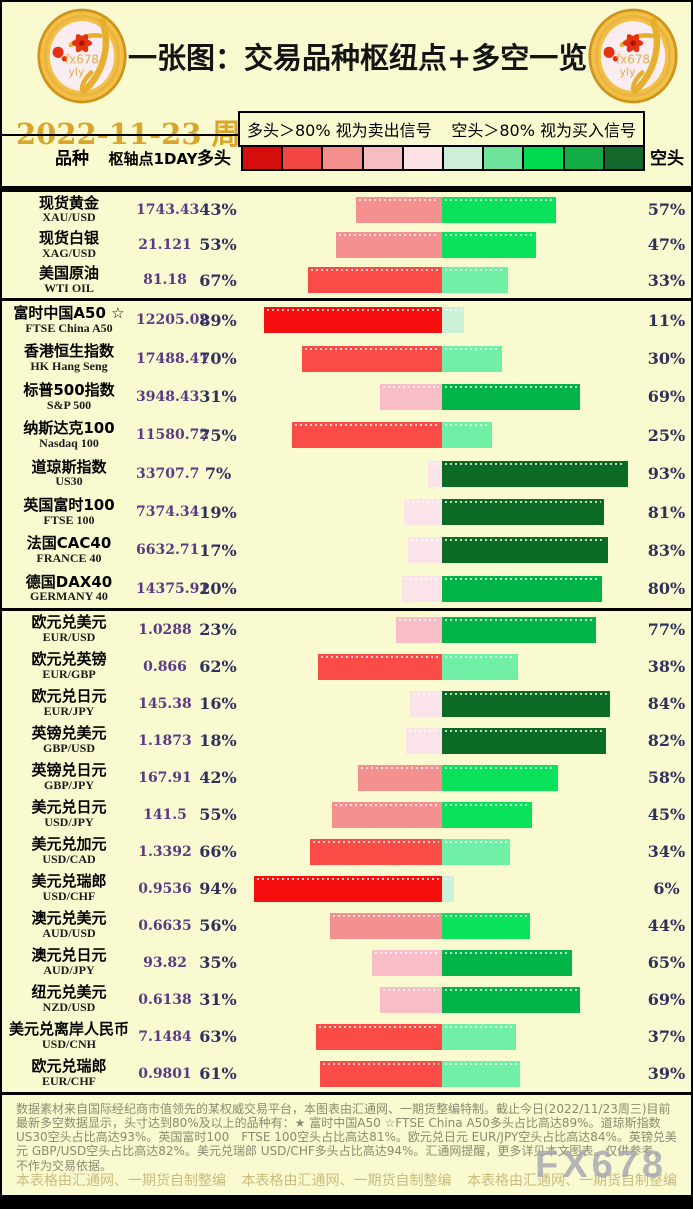 This screenshot has height=1209, width=693. Describe the element at coordinates (69, 466) in the screenshot. I see `instrument-name-cn: 道琼斯指数` at that location.